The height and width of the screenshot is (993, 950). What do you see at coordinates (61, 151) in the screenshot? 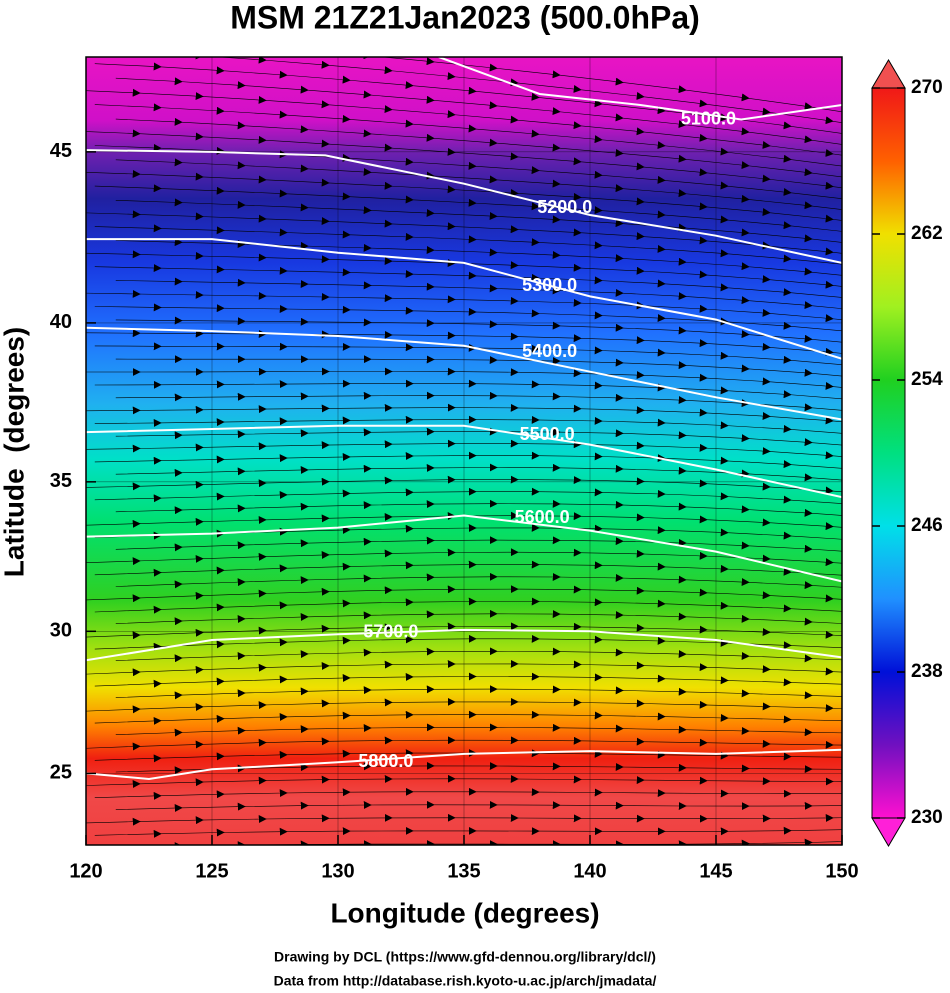
I see `y-tick-label: 45` at bounding box center [61, 151].